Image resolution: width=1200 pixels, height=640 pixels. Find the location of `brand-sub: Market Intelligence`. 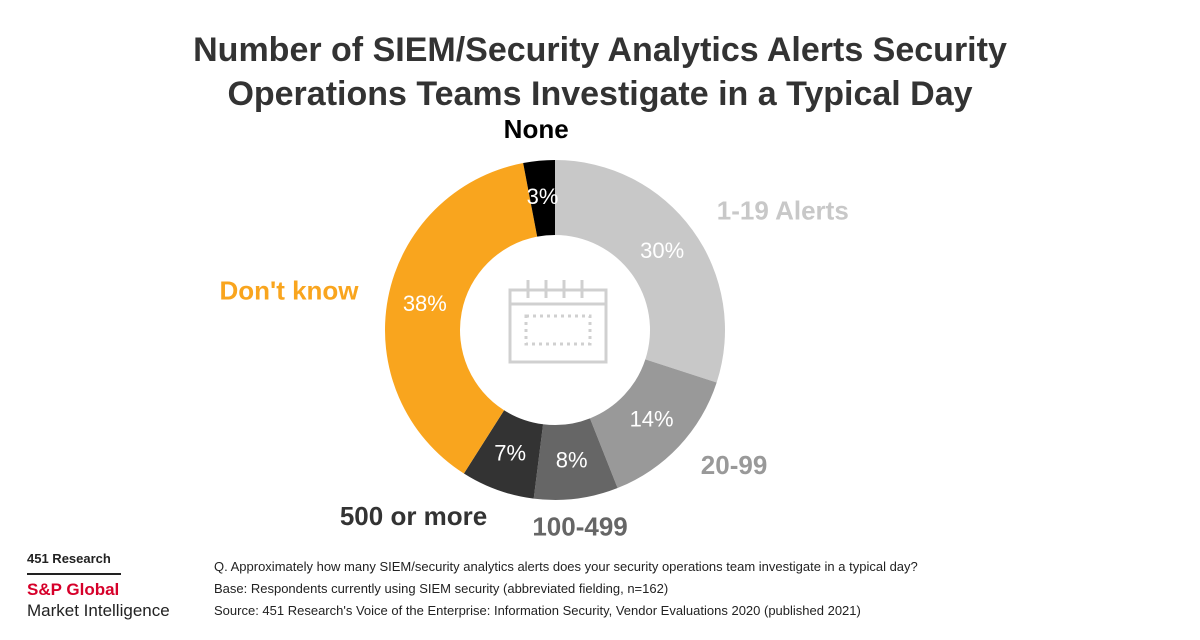

brand-sub: Market Intelligence is located at coordinates (98, 610).